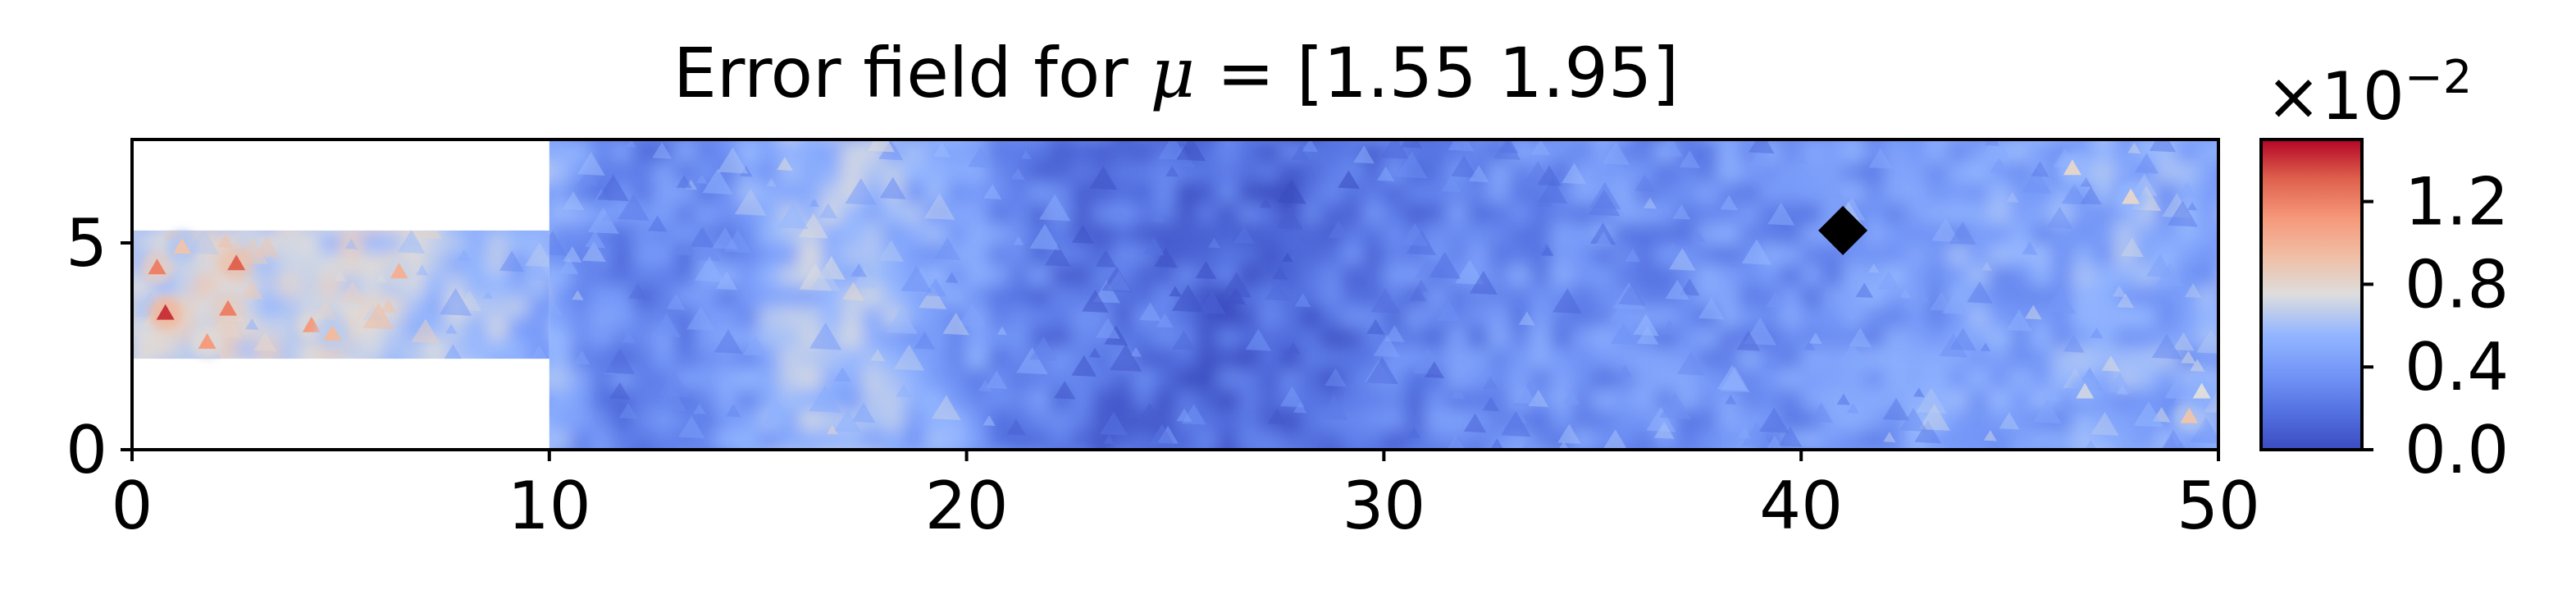 Image resolution: width=2576 pixels, height=613 pixels. Describe the element at coordinates (1186, 497) in the screenshot. I see `x-axis: 0 10 20 30 40 50` at that location.